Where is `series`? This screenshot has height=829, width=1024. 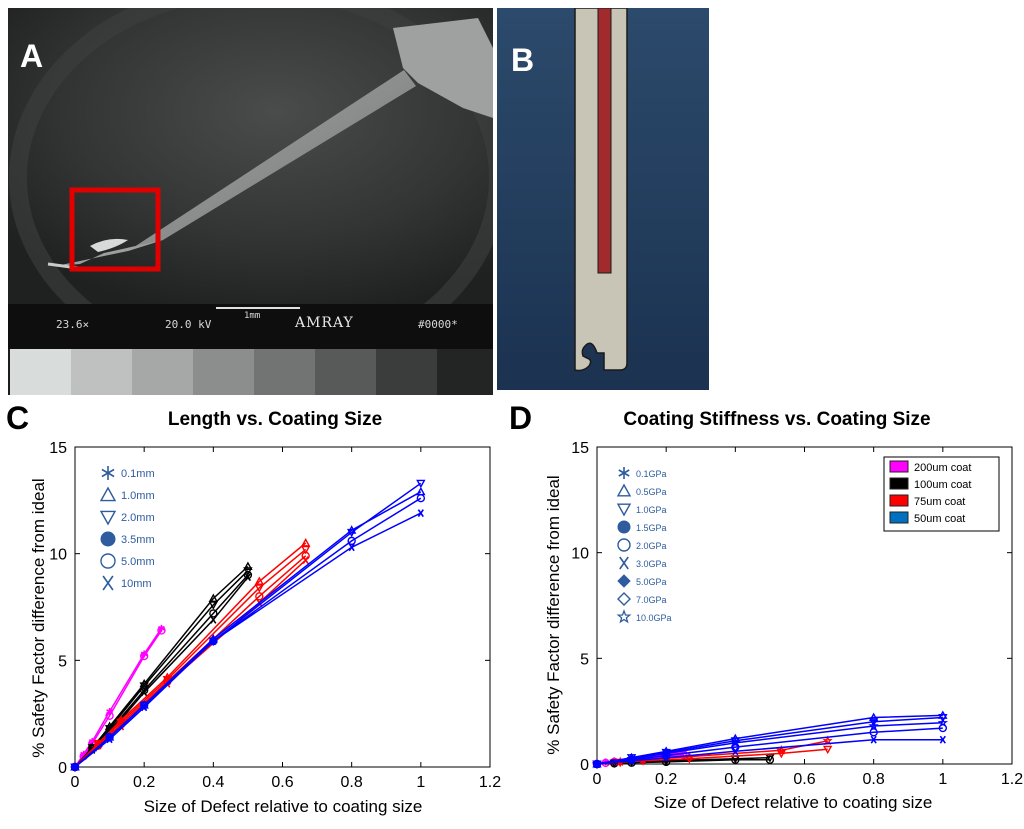
series is located at coordinates (247, 640).